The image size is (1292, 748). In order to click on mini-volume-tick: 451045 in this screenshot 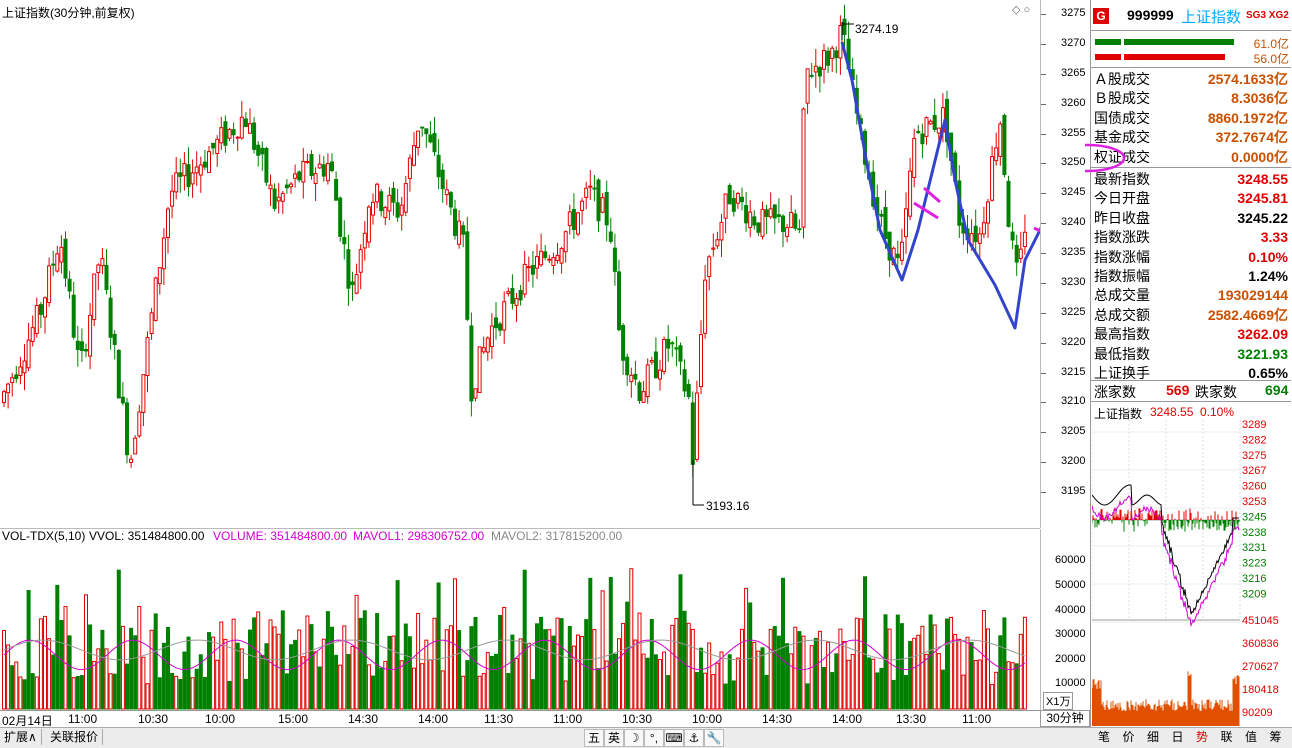, I will do `click(1260, 621)`.